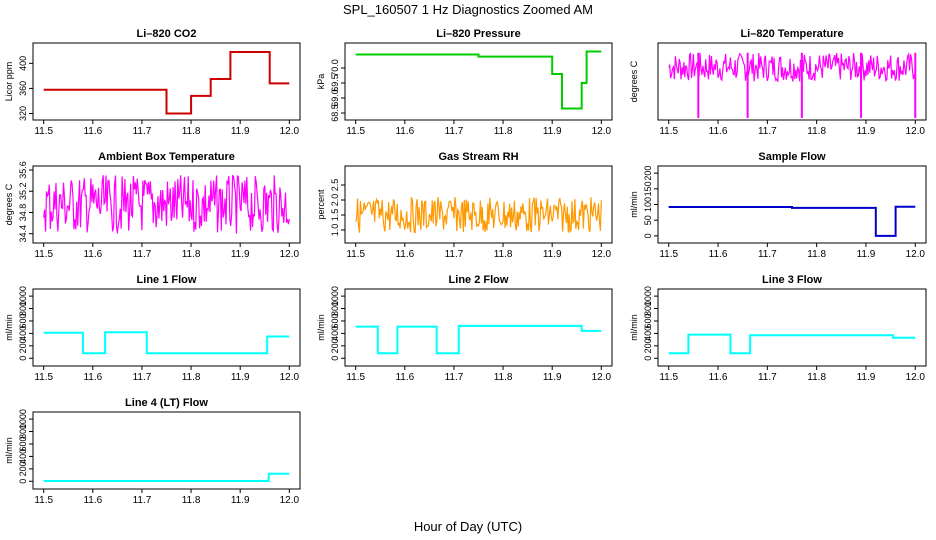  What do you see at coordinates (335, 230) in the screenshot?
I see `y-tick-label: 1.0` at bounding box center [335, 230].